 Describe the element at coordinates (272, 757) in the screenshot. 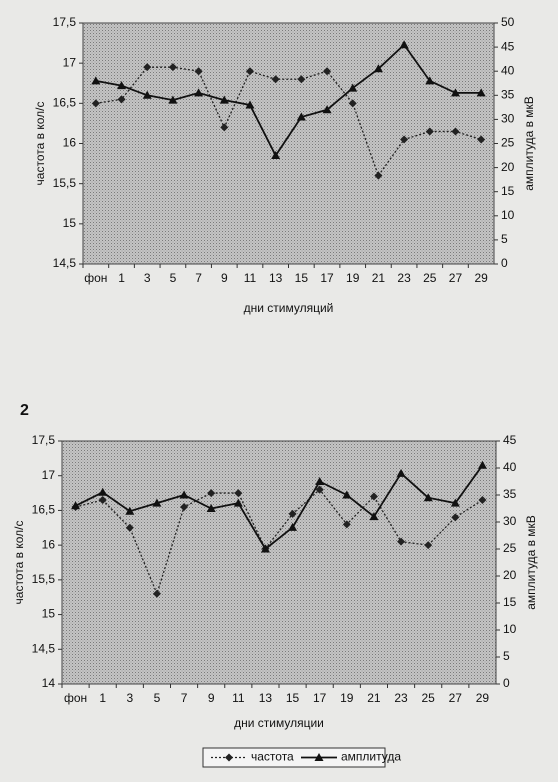

I see `legend-label: частота` at that location.